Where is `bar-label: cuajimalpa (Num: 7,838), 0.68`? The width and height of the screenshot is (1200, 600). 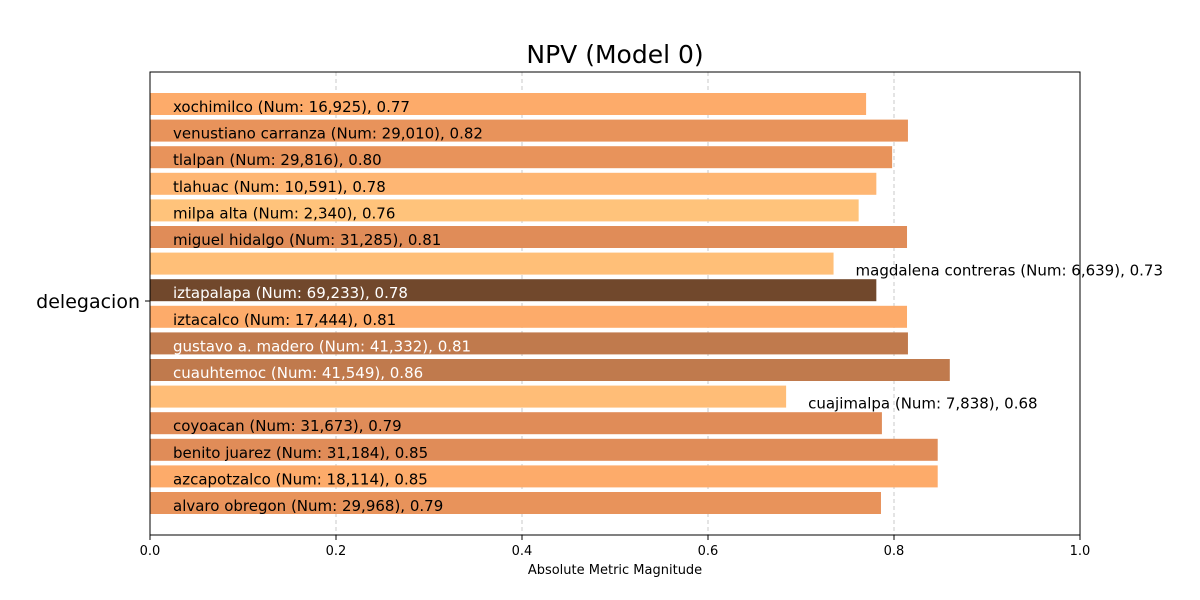
bar-label: cuajimalpa (Num: 7,838), 0.68 is located at coordinates (922, 404).